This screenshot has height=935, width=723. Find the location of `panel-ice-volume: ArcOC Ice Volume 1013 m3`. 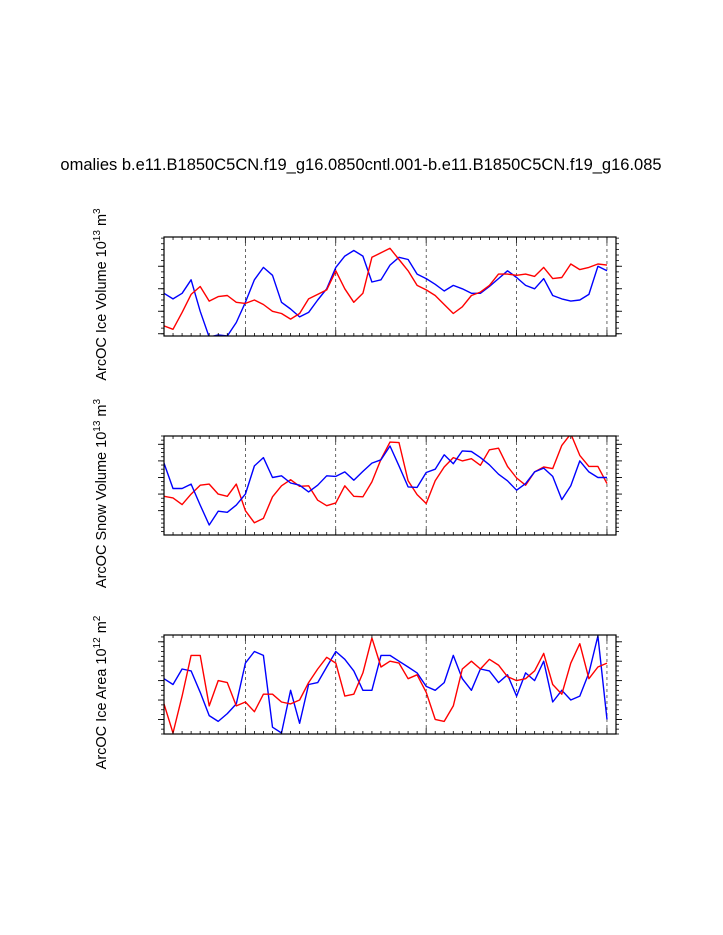

panel-ice-volume: ArcOC Ice Volume 1013 m3 is located at coordinates (357, 294).